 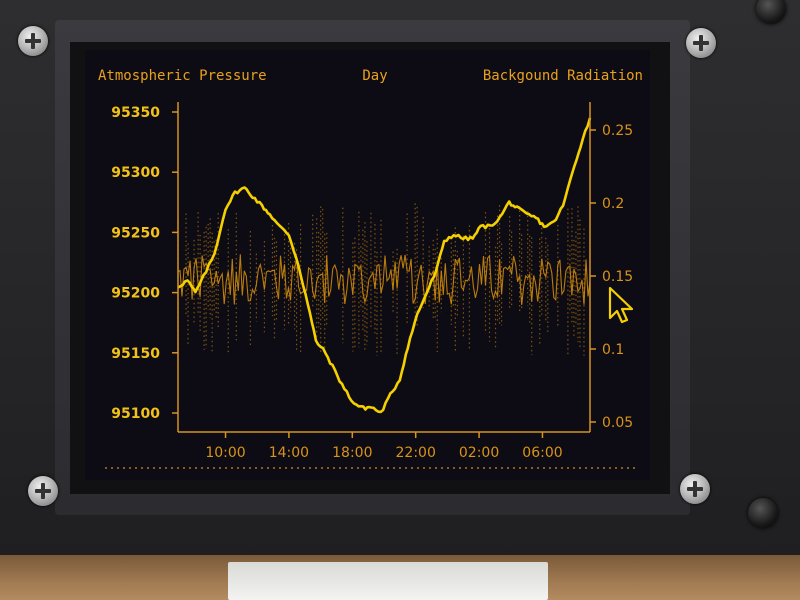 I want to click on left-tick-label: 95300, so click(x=135, y=173).